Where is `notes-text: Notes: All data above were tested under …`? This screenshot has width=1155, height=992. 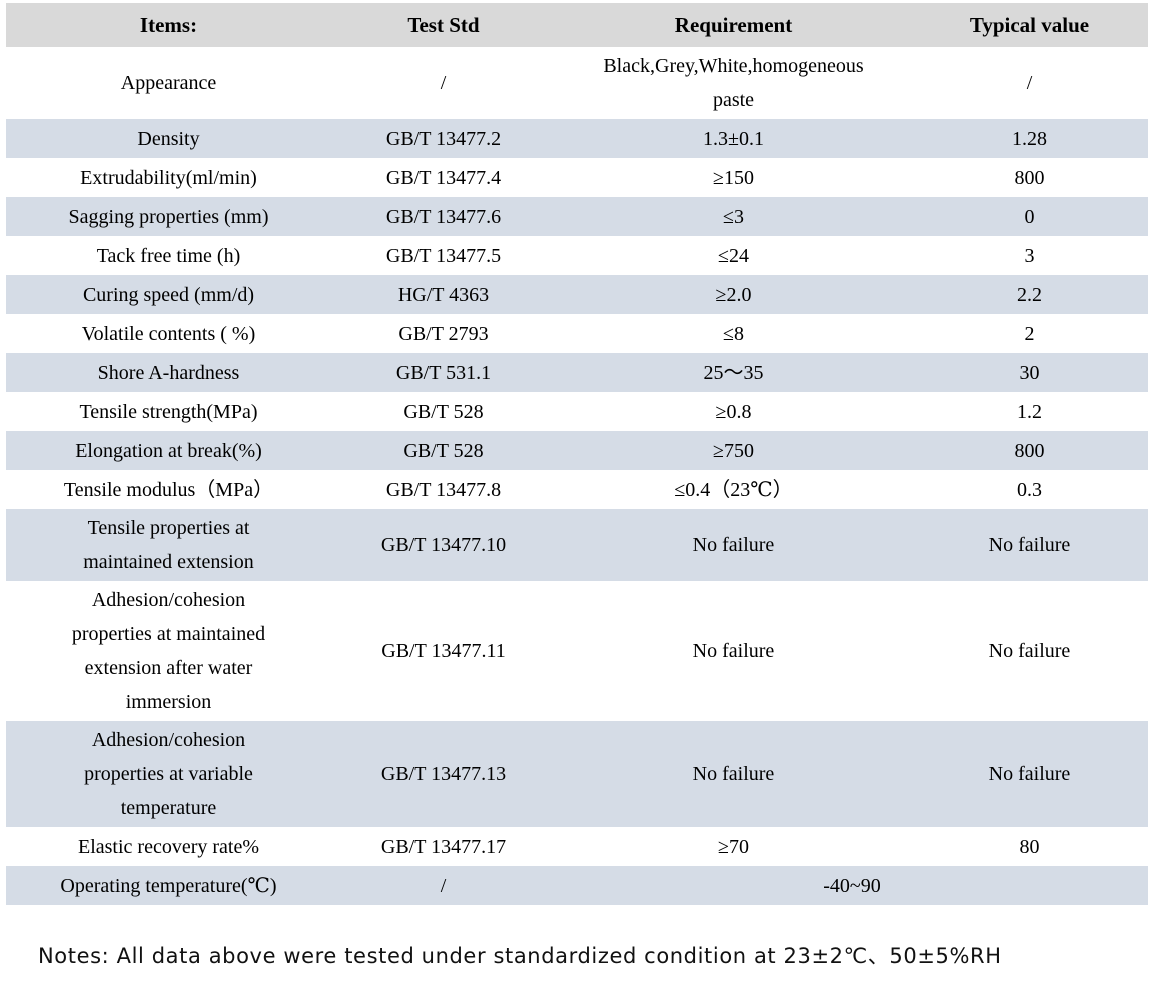 notes-text: Notes: All data above were tested under … is located at coordinates (520, 956).